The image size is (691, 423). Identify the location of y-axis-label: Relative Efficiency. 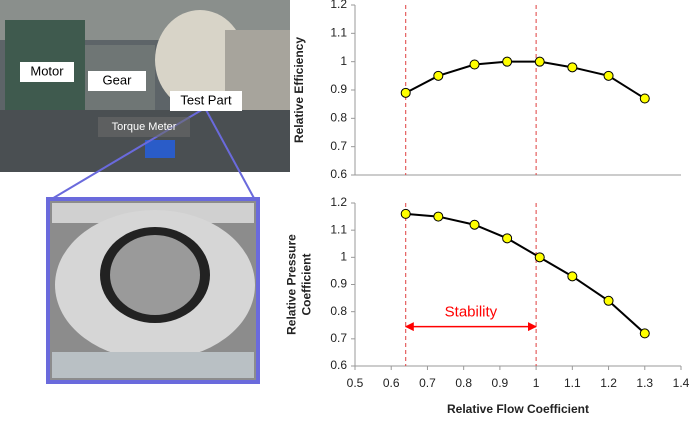
(299, 90).